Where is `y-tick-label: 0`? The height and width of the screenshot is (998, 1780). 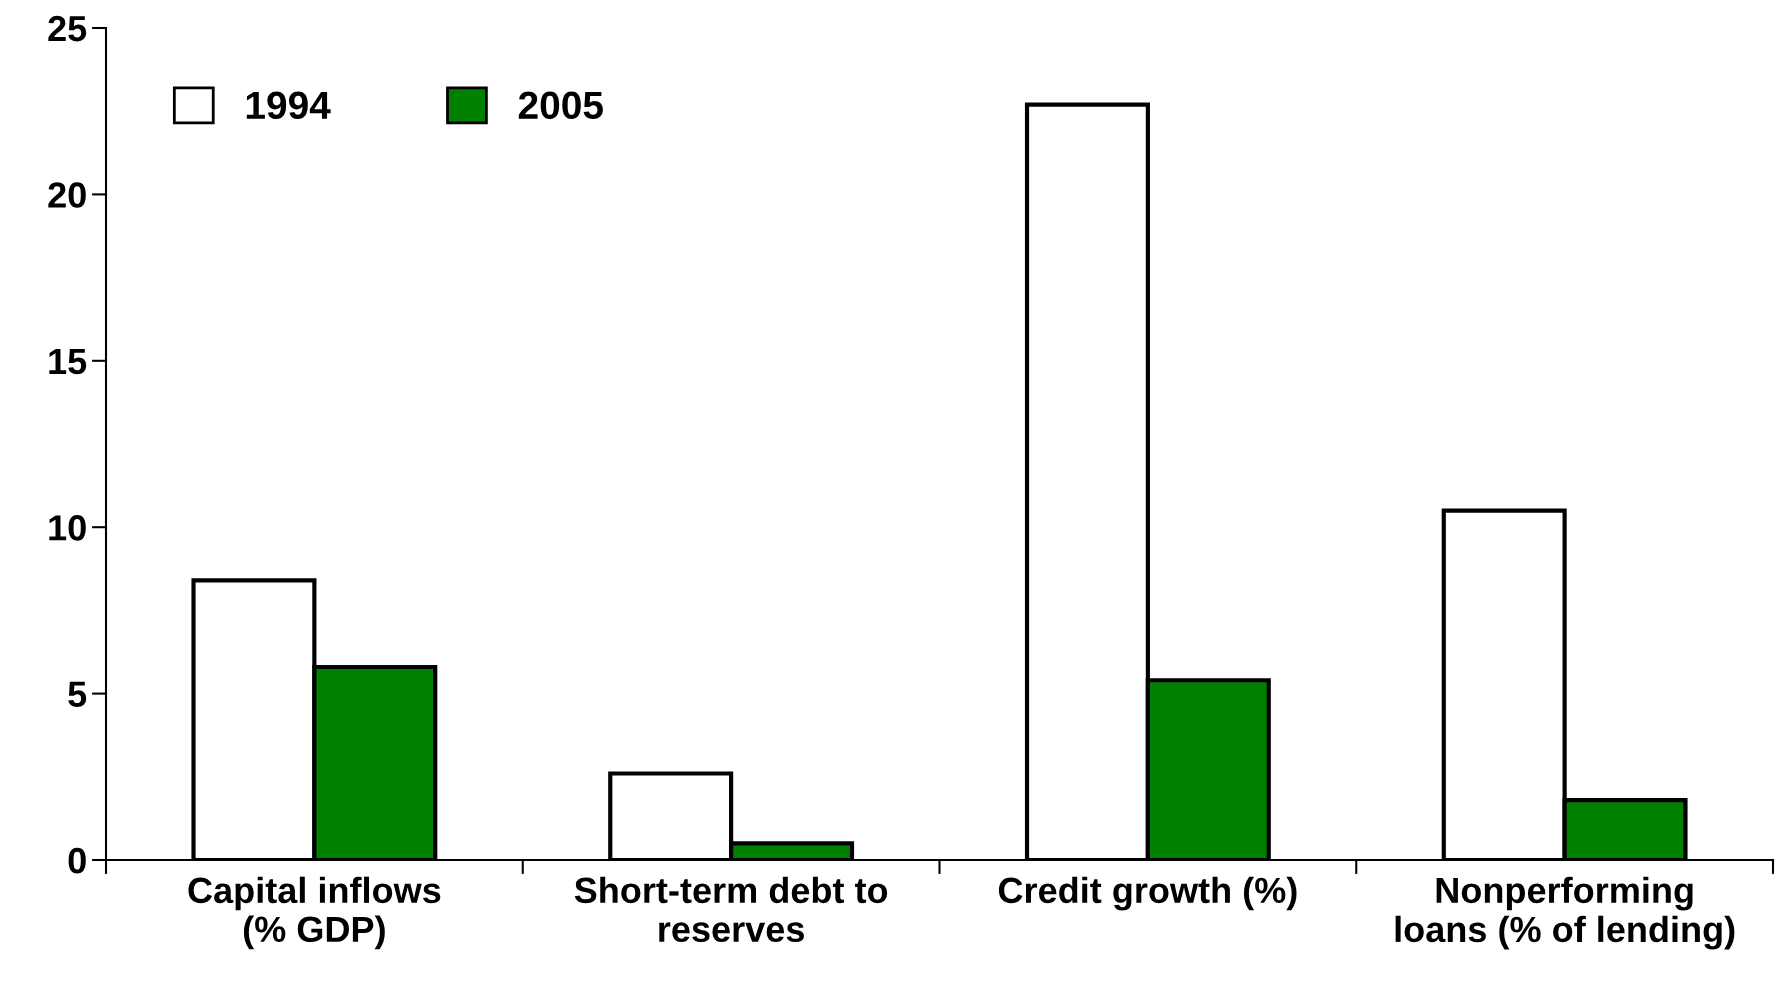 y-tick-label: 0 is located at coordinates (77, 860).